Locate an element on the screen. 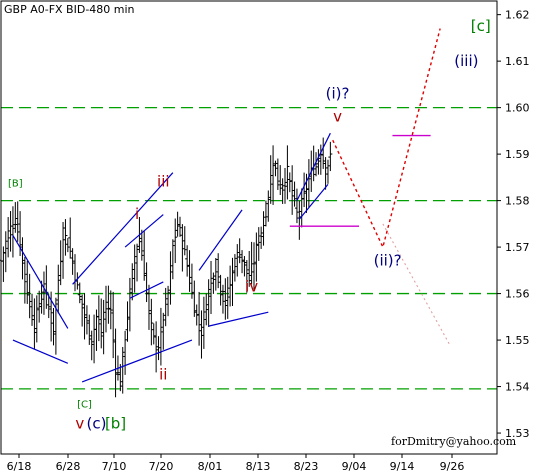 This screenshot has height=472, width=542. wave-label: [C] is located at coordinates (84, 404).